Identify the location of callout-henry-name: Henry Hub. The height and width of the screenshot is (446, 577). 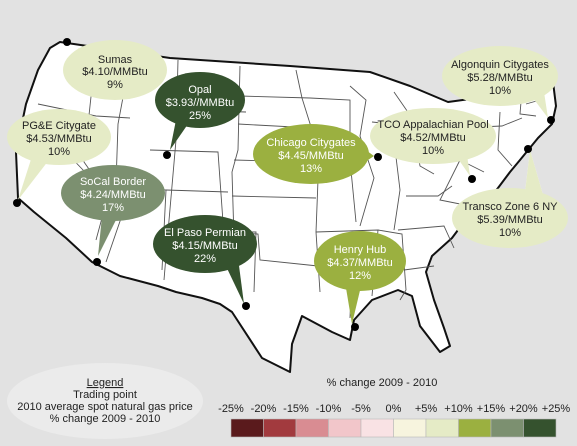
(360, 250).